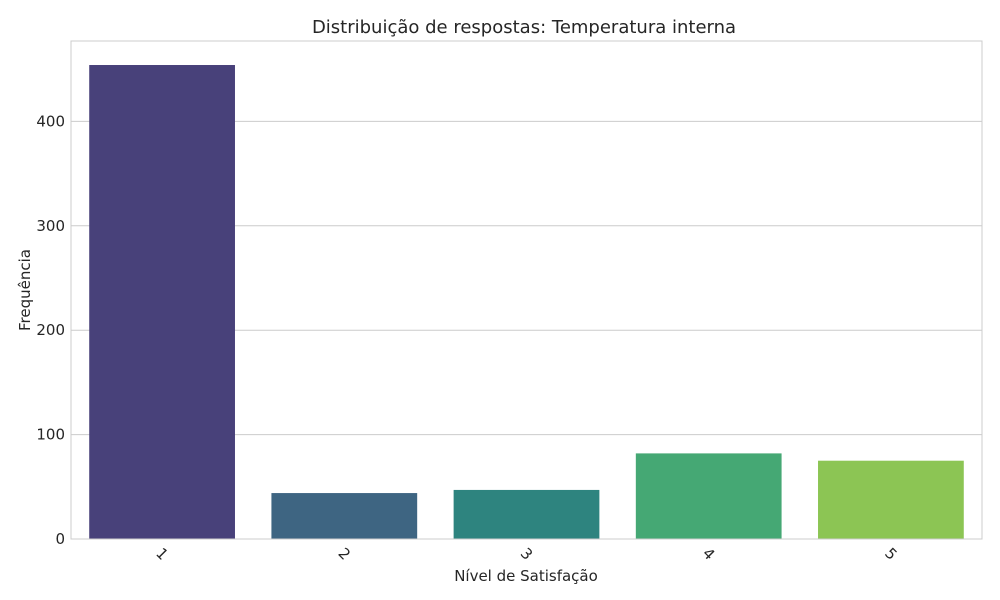 This screenshot has width=1000, height=600. I want to click on x-tick-label: 4, so click(708, 553).